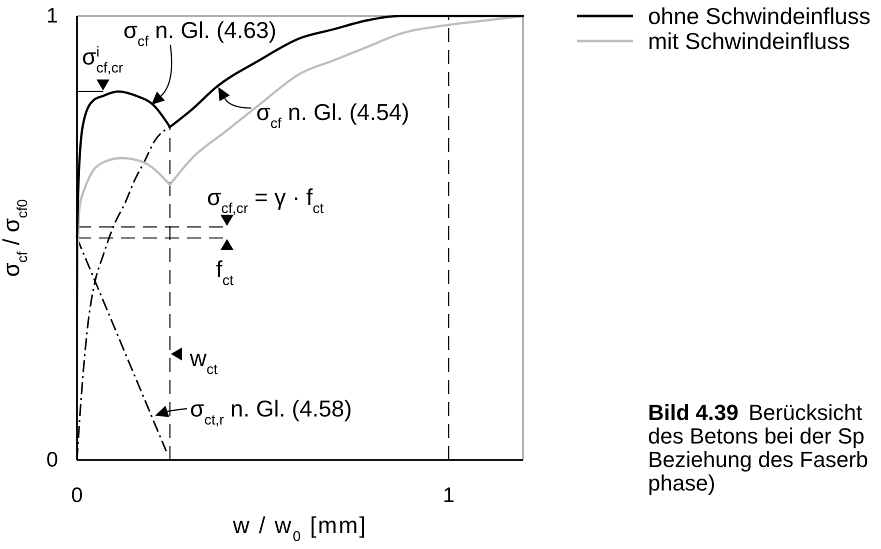 This screenshot has height=549, width=881. I want to click on legend-label: ohne Schwindeinfluss, so click(759, 16).